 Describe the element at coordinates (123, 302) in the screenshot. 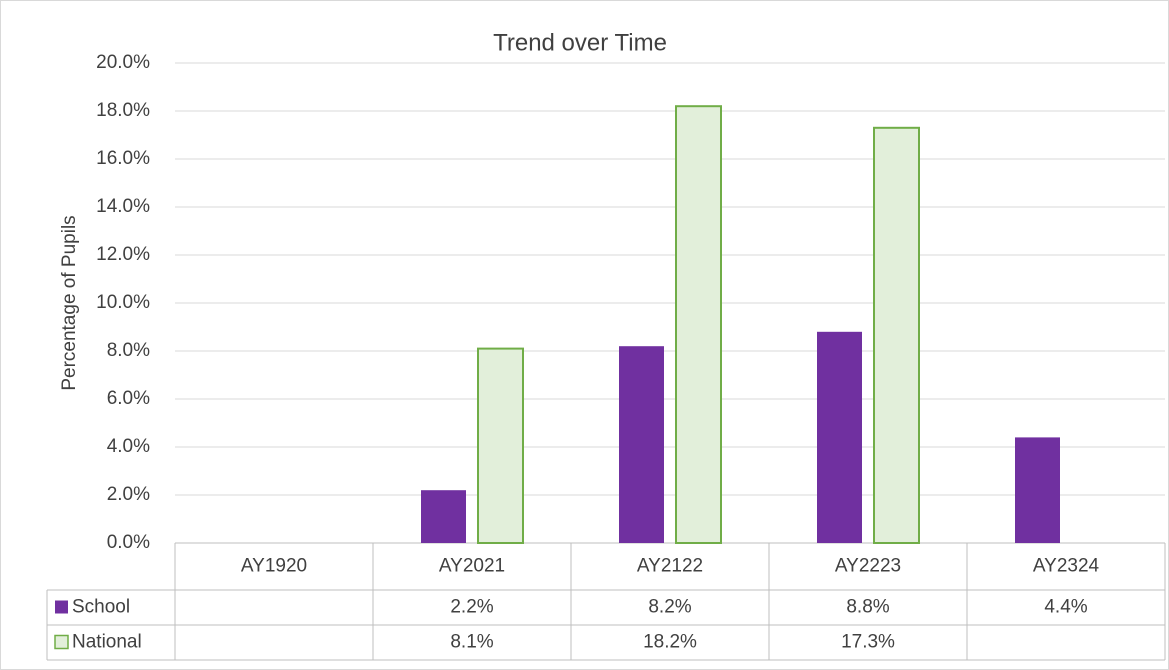

I see `y-tick-label: 10.0%` at that location.